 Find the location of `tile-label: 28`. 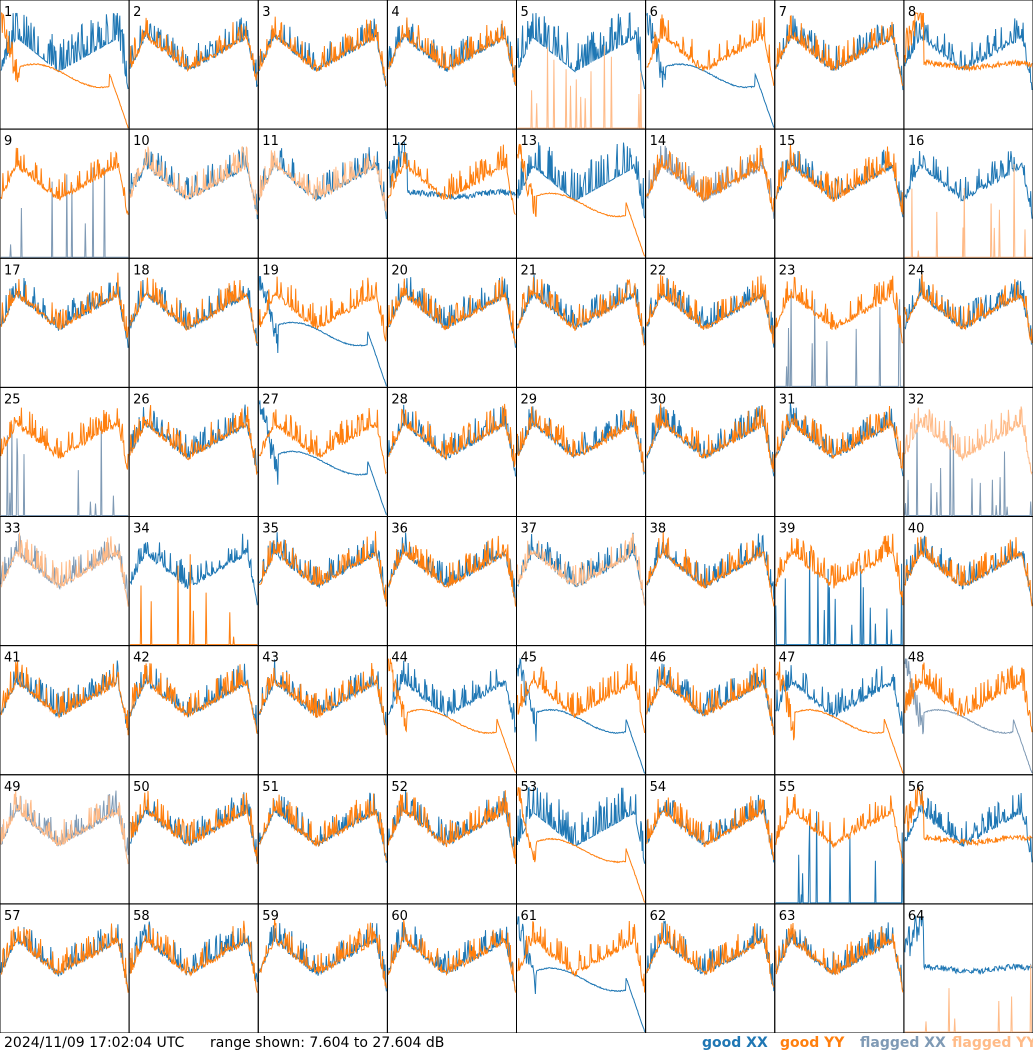

tile-label: 28 is located at coordinates (399, 399).